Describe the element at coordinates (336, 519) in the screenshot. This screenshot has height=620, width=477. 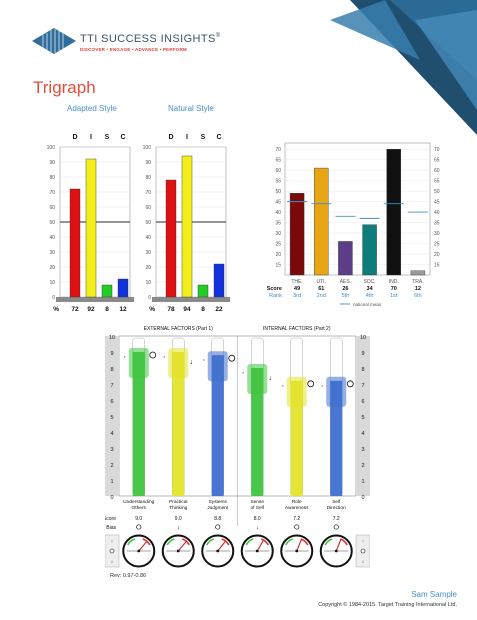
I see `factor-score: 7.2` at that location.